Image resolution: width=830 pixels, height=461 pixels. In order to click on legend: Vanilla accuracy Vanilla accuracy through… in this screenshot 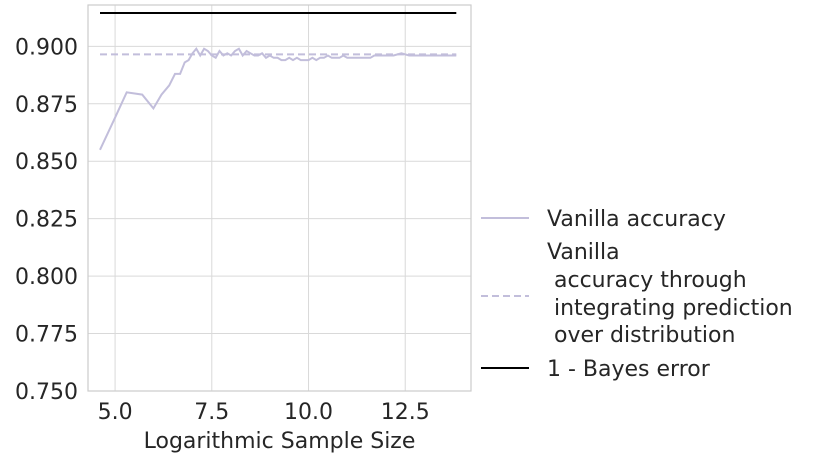, I will do `click(637, 294)`.